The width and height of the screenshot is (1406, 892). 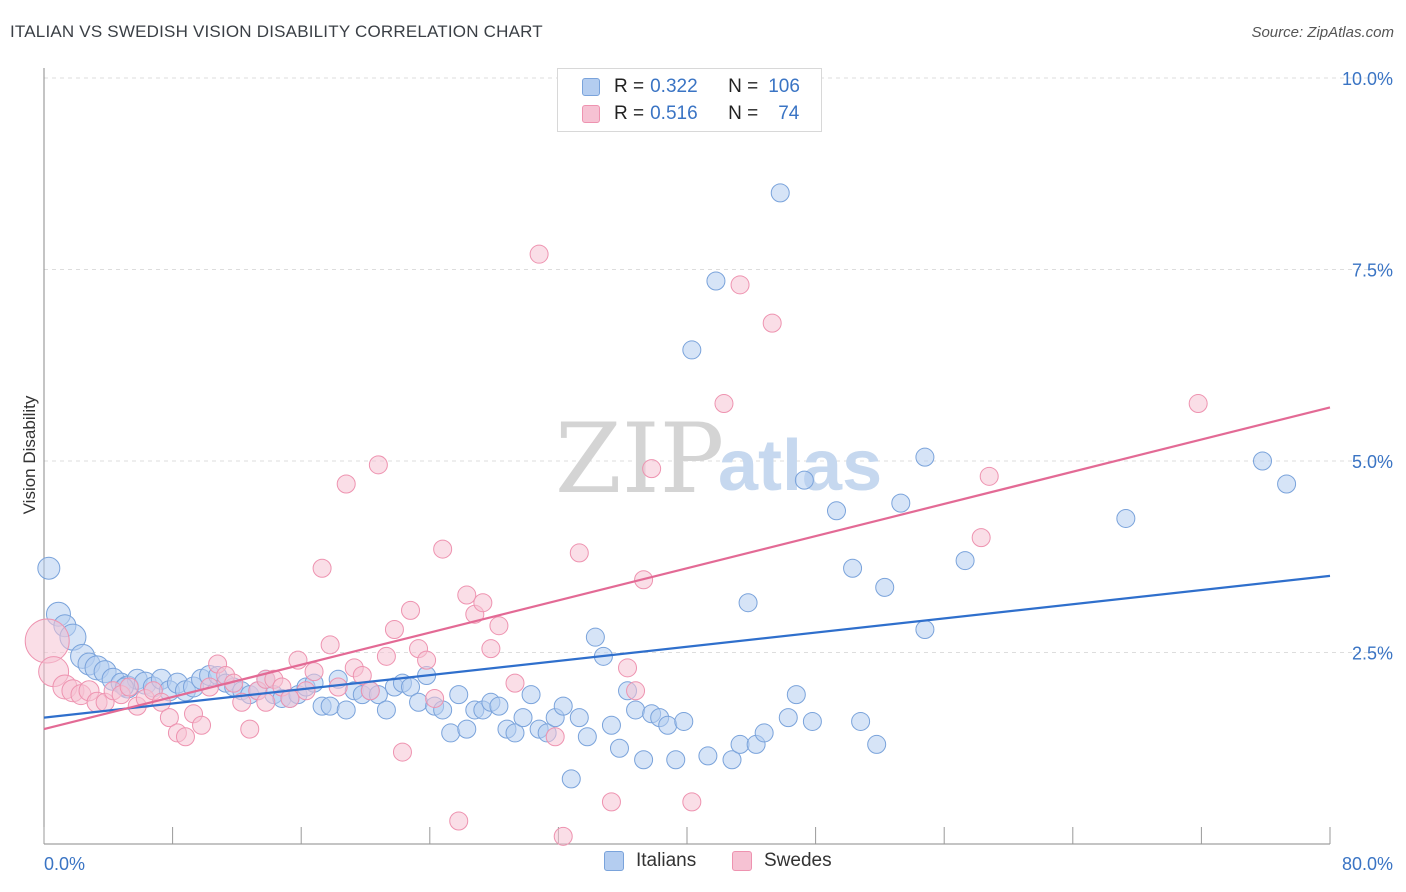 What do you see at coordinates (629, 113) in the screenshot?
I see `swedes-r-label: R =` at bounding box center [629, 113].